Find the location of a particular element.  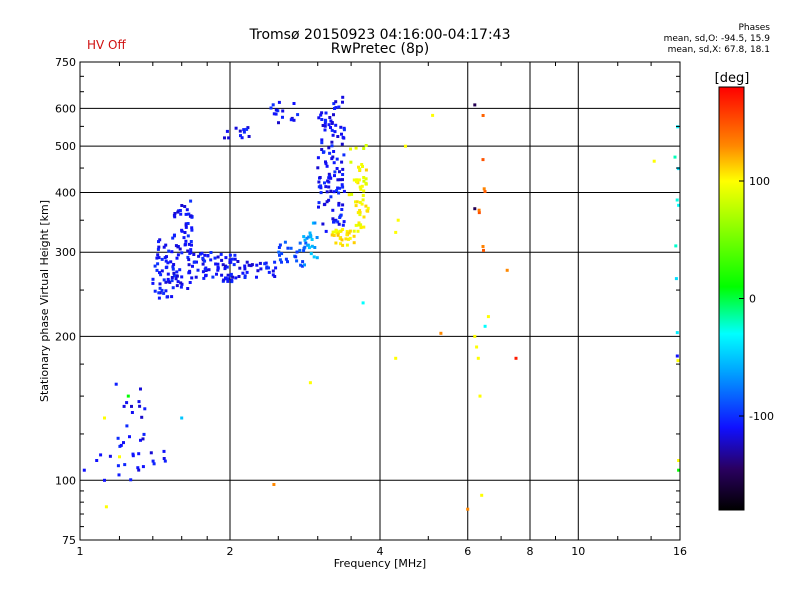

colorbar-tick-label: 0 is located at coordinates (752, 299).